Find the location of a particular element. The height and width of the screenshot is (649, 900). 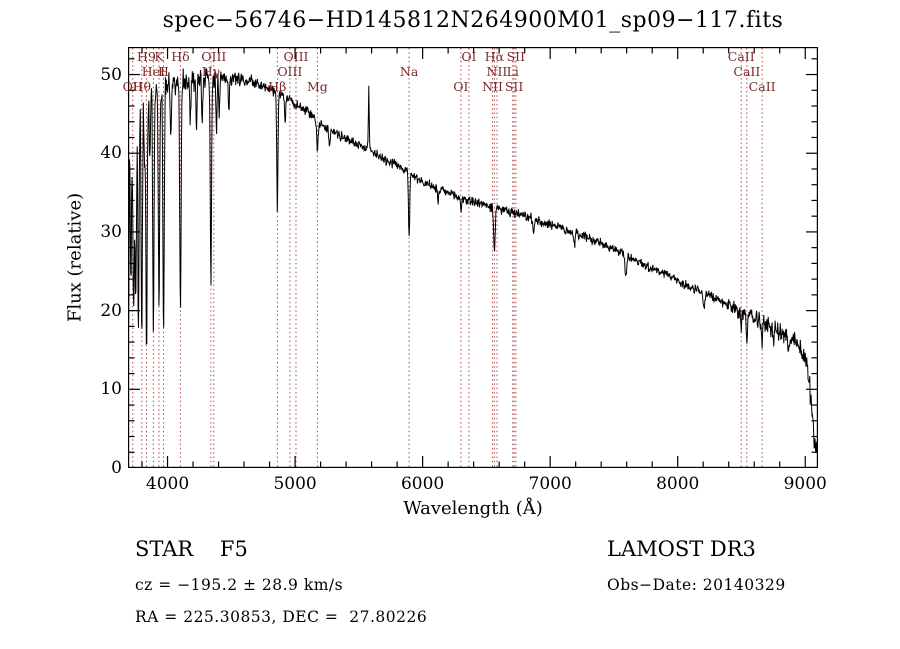

y-tick-label: 10 is located at coordinates (111, 389).